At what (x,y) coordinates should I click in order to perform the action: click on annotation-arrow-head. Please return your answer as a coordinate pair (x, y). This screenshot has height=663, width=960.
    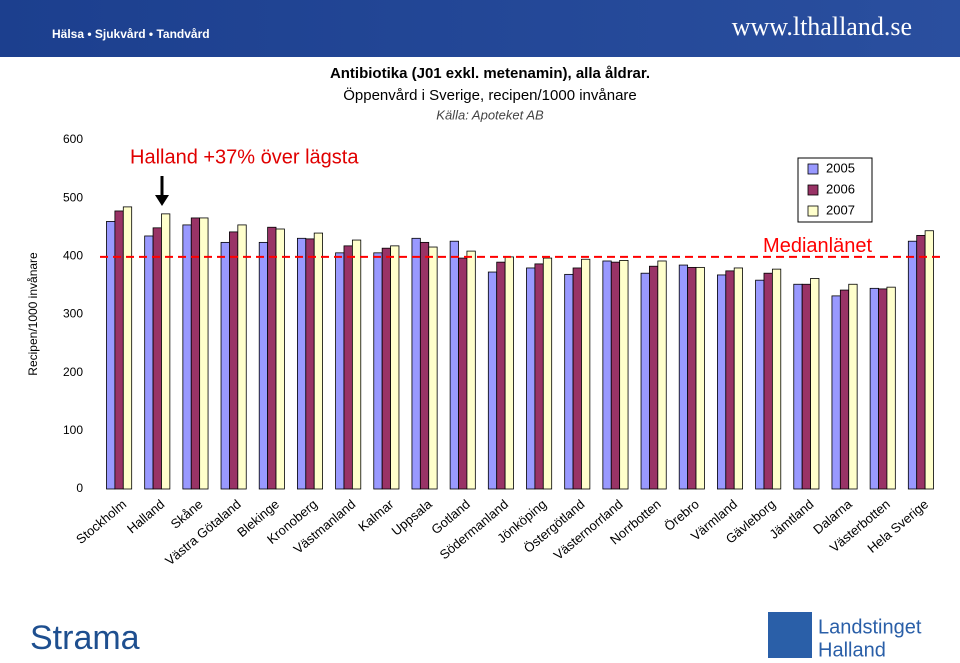
    Looking at the image, I should click on (162, 200).